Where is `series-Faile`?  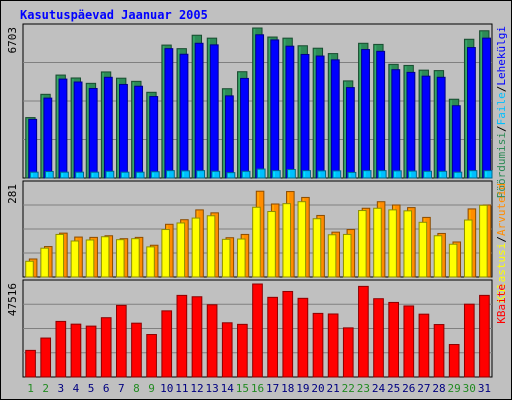
series-Faile is located at coordinates (261, 173).